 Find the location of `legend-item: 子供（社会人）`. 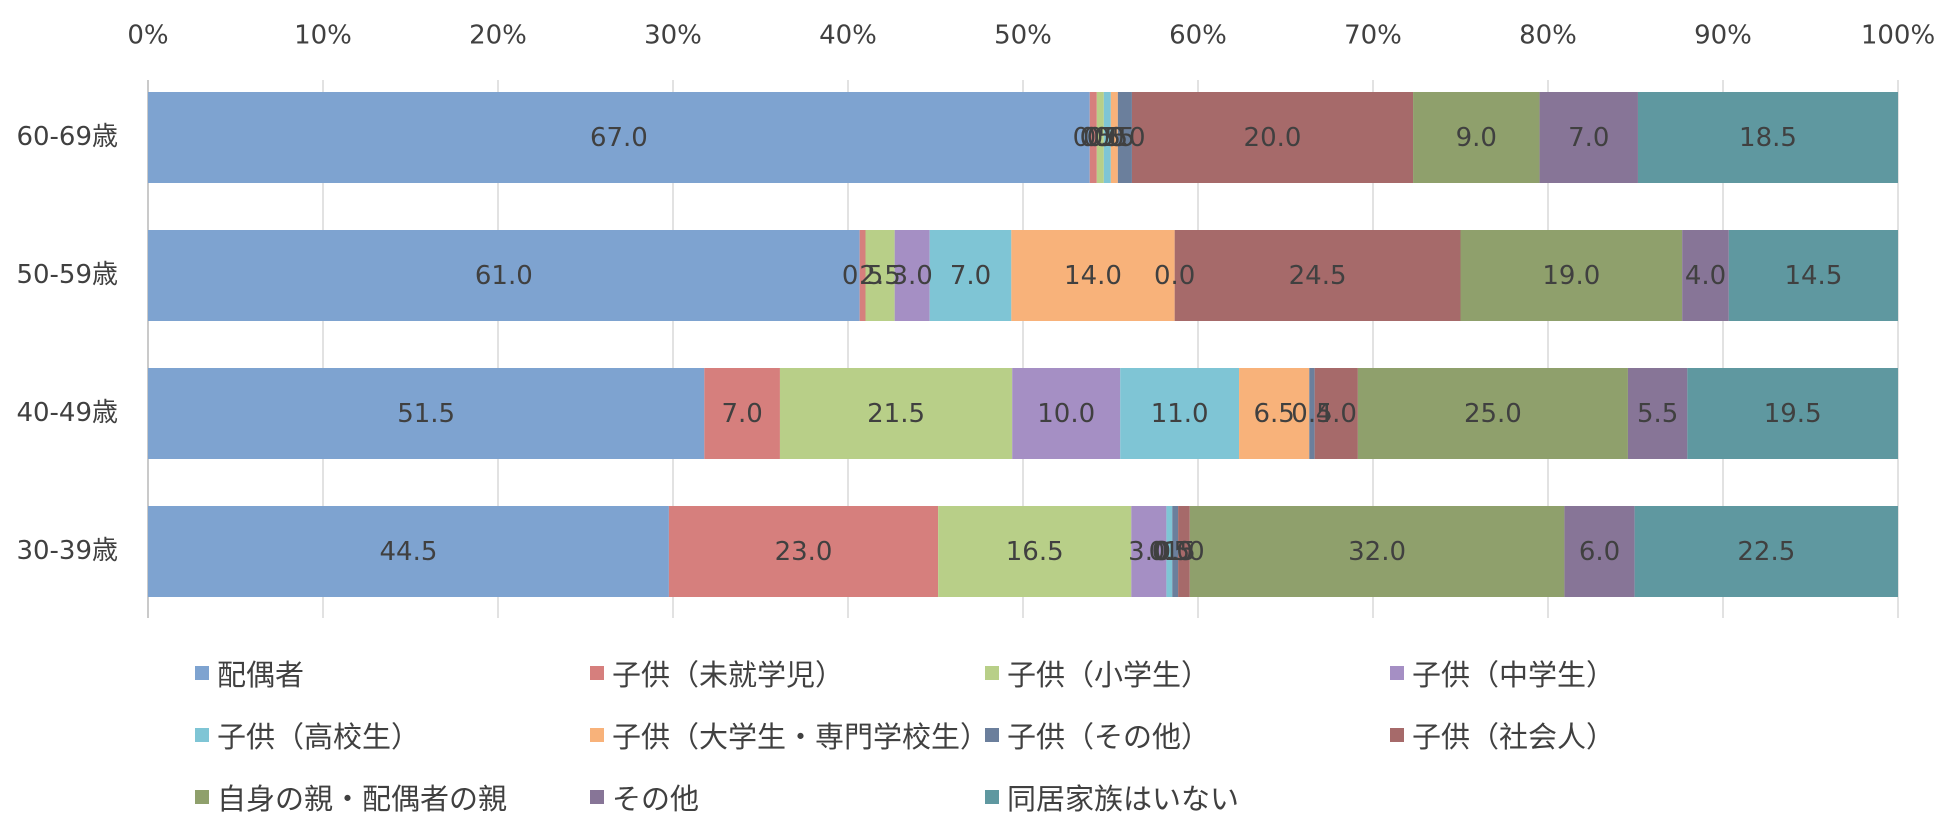

legend-item: 子供（社会人） is located at coordinates (1502, 735).